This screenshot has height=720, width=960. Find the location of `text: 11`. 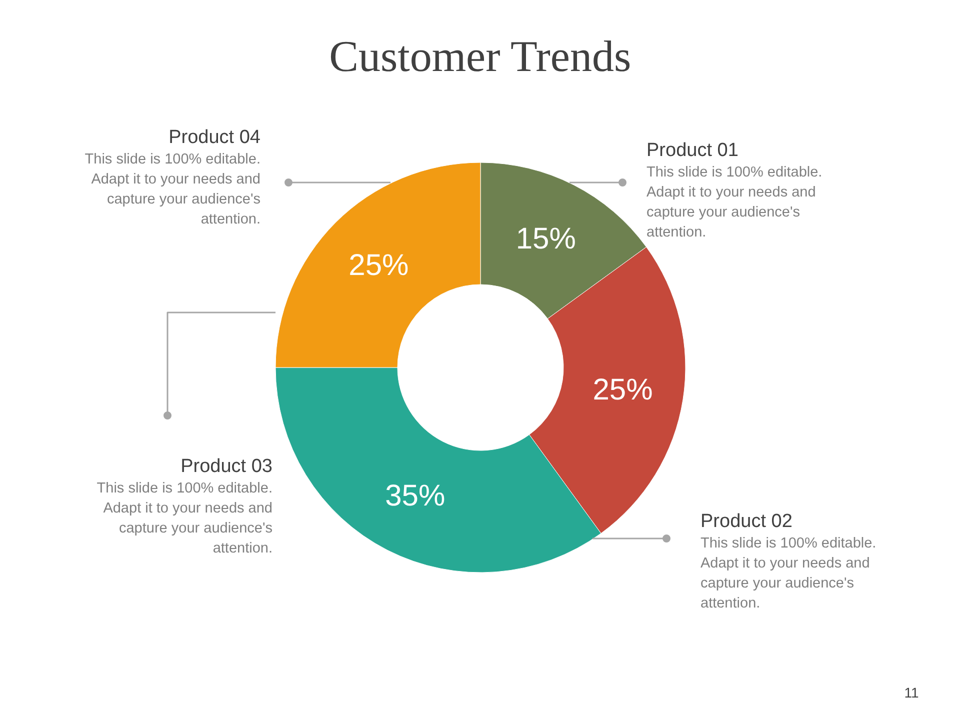

text: 11 is located at coordinates (911, 692).